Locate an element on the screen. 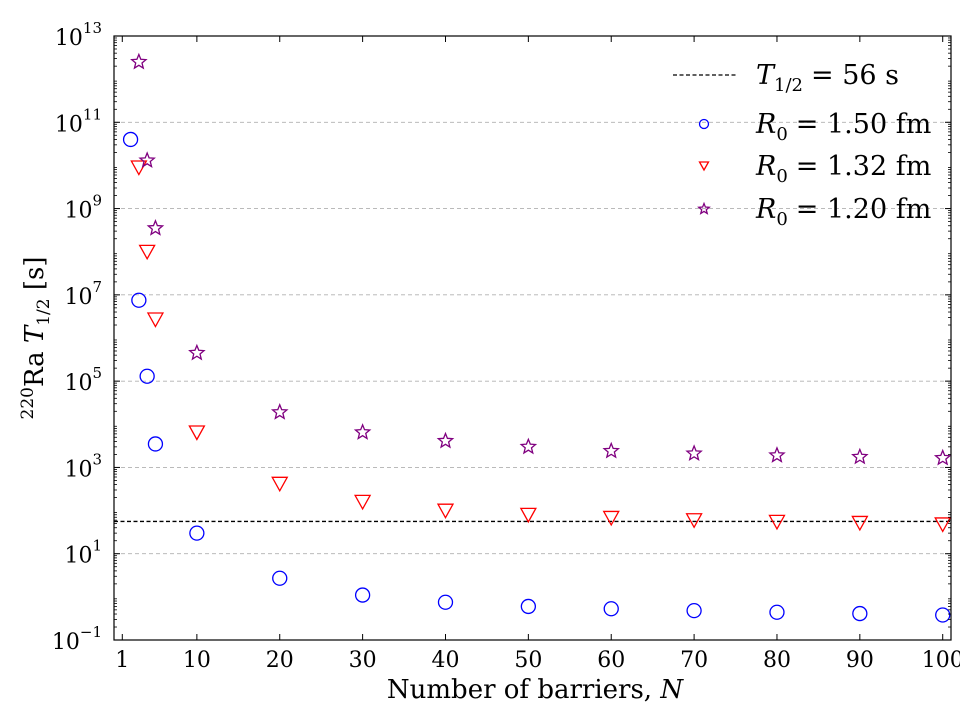  legend-triangle-marker is located at coordinates (704, 166).